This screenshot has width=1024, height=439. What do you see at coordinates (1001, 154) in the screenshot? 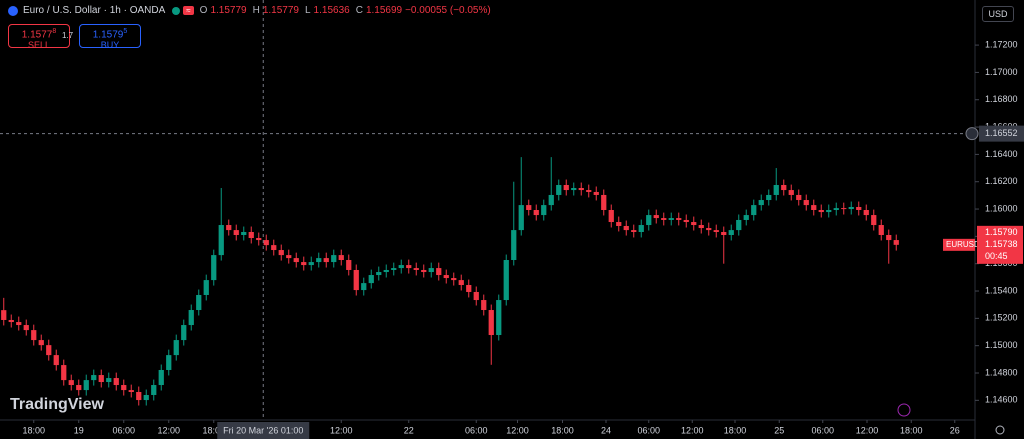
I see `y-tick-label: 1.16400` at bounding box center [1001, 154].